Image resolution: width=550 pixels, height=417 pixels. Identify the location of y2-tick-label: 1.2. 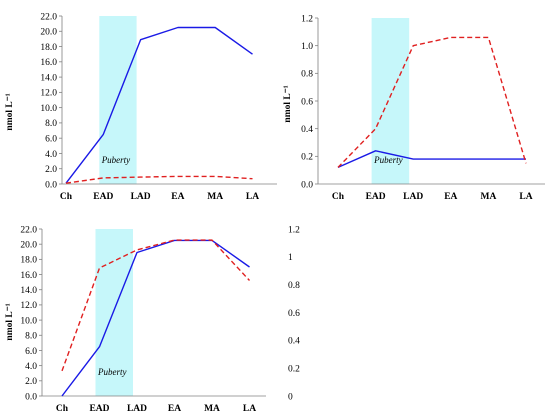
(294, 230).